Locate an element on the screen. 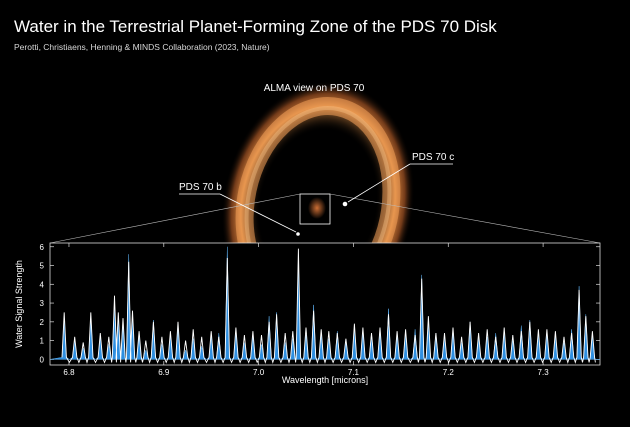 This screenshot has height=427, width=630. y-tick-label: 6 is located at coordinates (42, 247).